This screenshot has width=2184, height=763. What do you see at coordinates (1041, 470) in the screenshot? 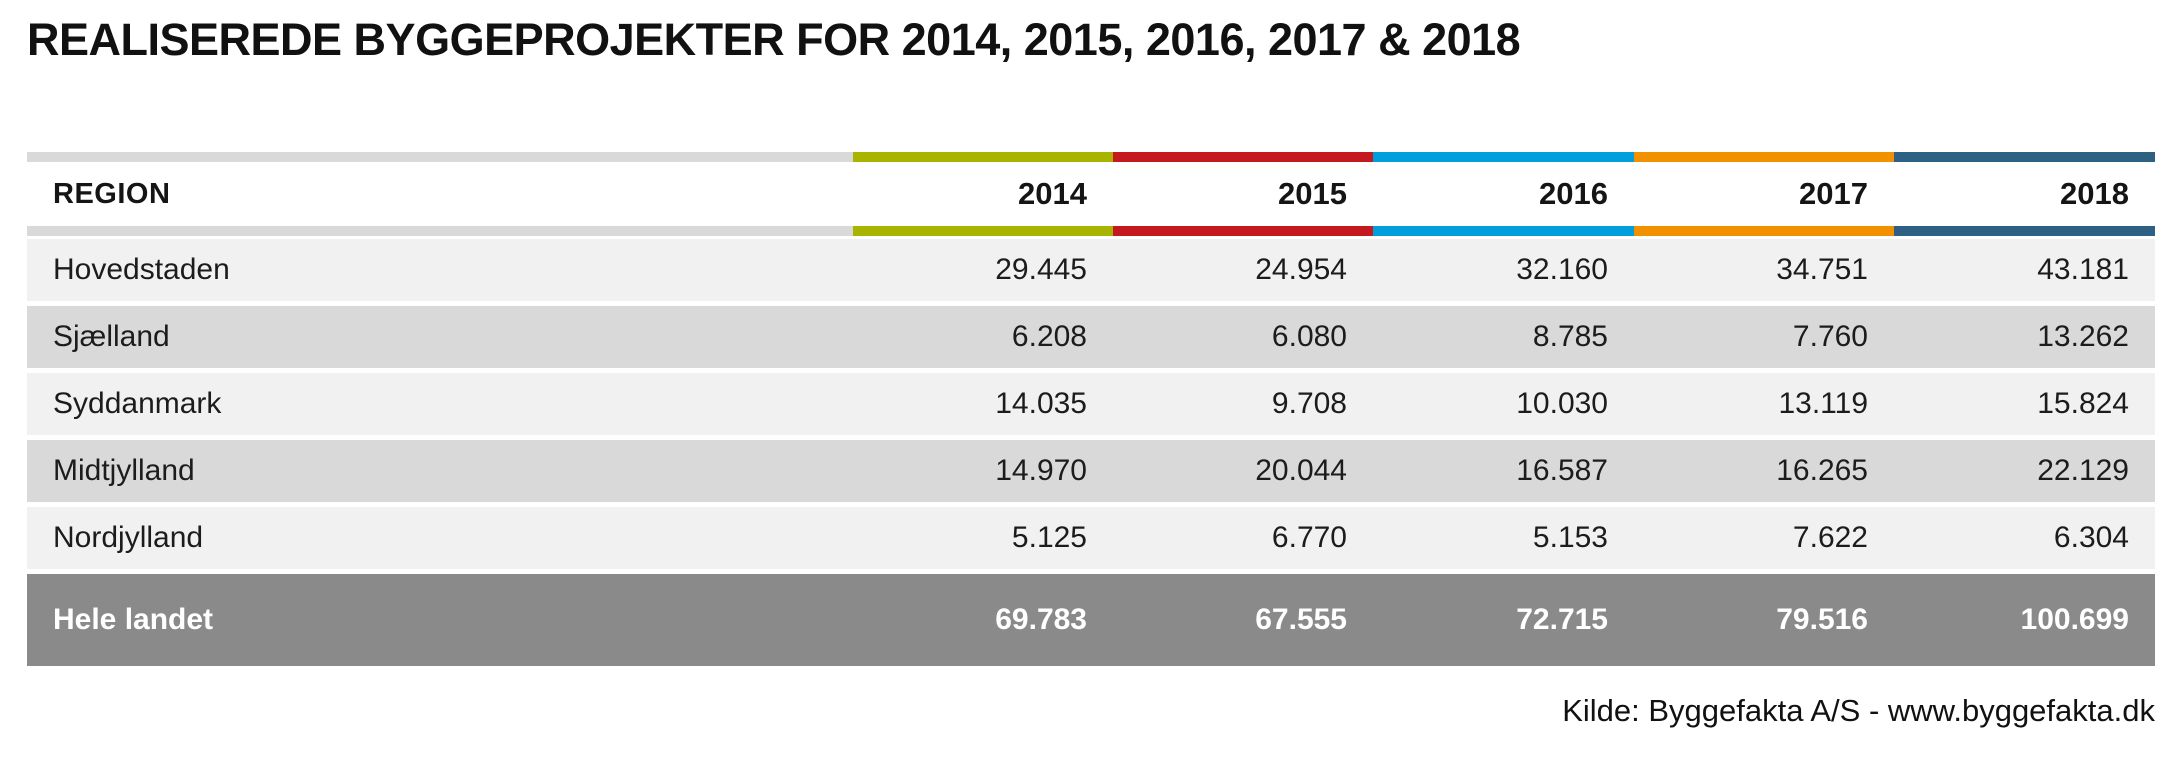
I see `value-cell: 14.970` at bounding box center [1041, 470].